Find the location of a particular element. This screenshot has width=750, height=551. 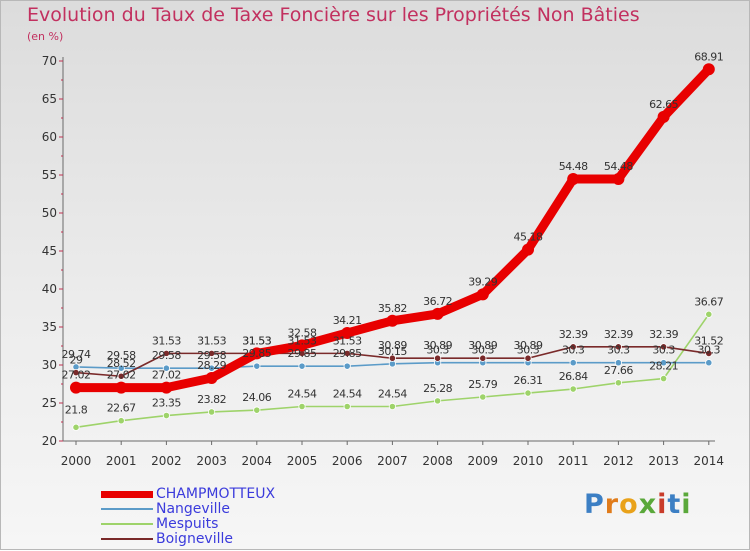

y-tick-label: 40 is located at coordinates (49, 289).